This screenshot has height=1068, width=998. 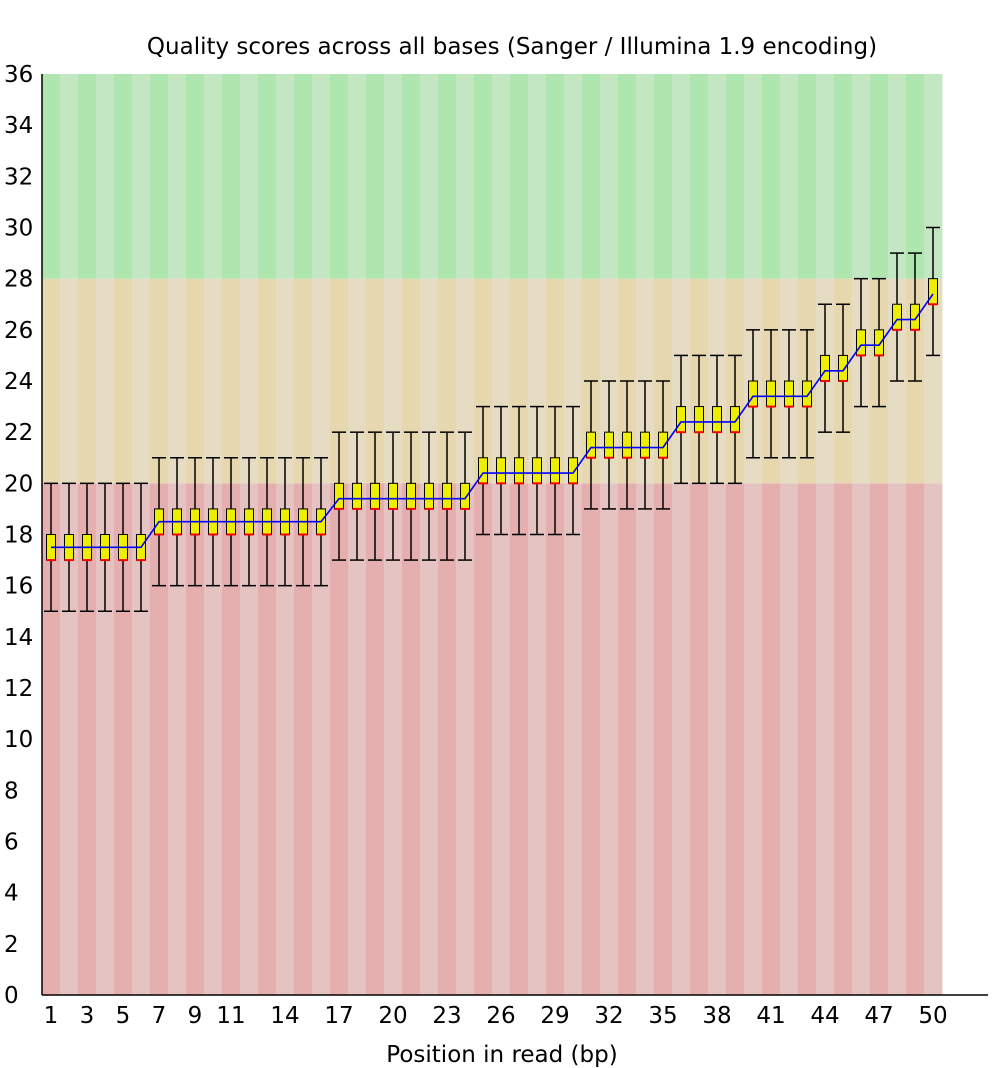 I want to click on x-tick-label-17: 17, so click(x=338, y=1016).